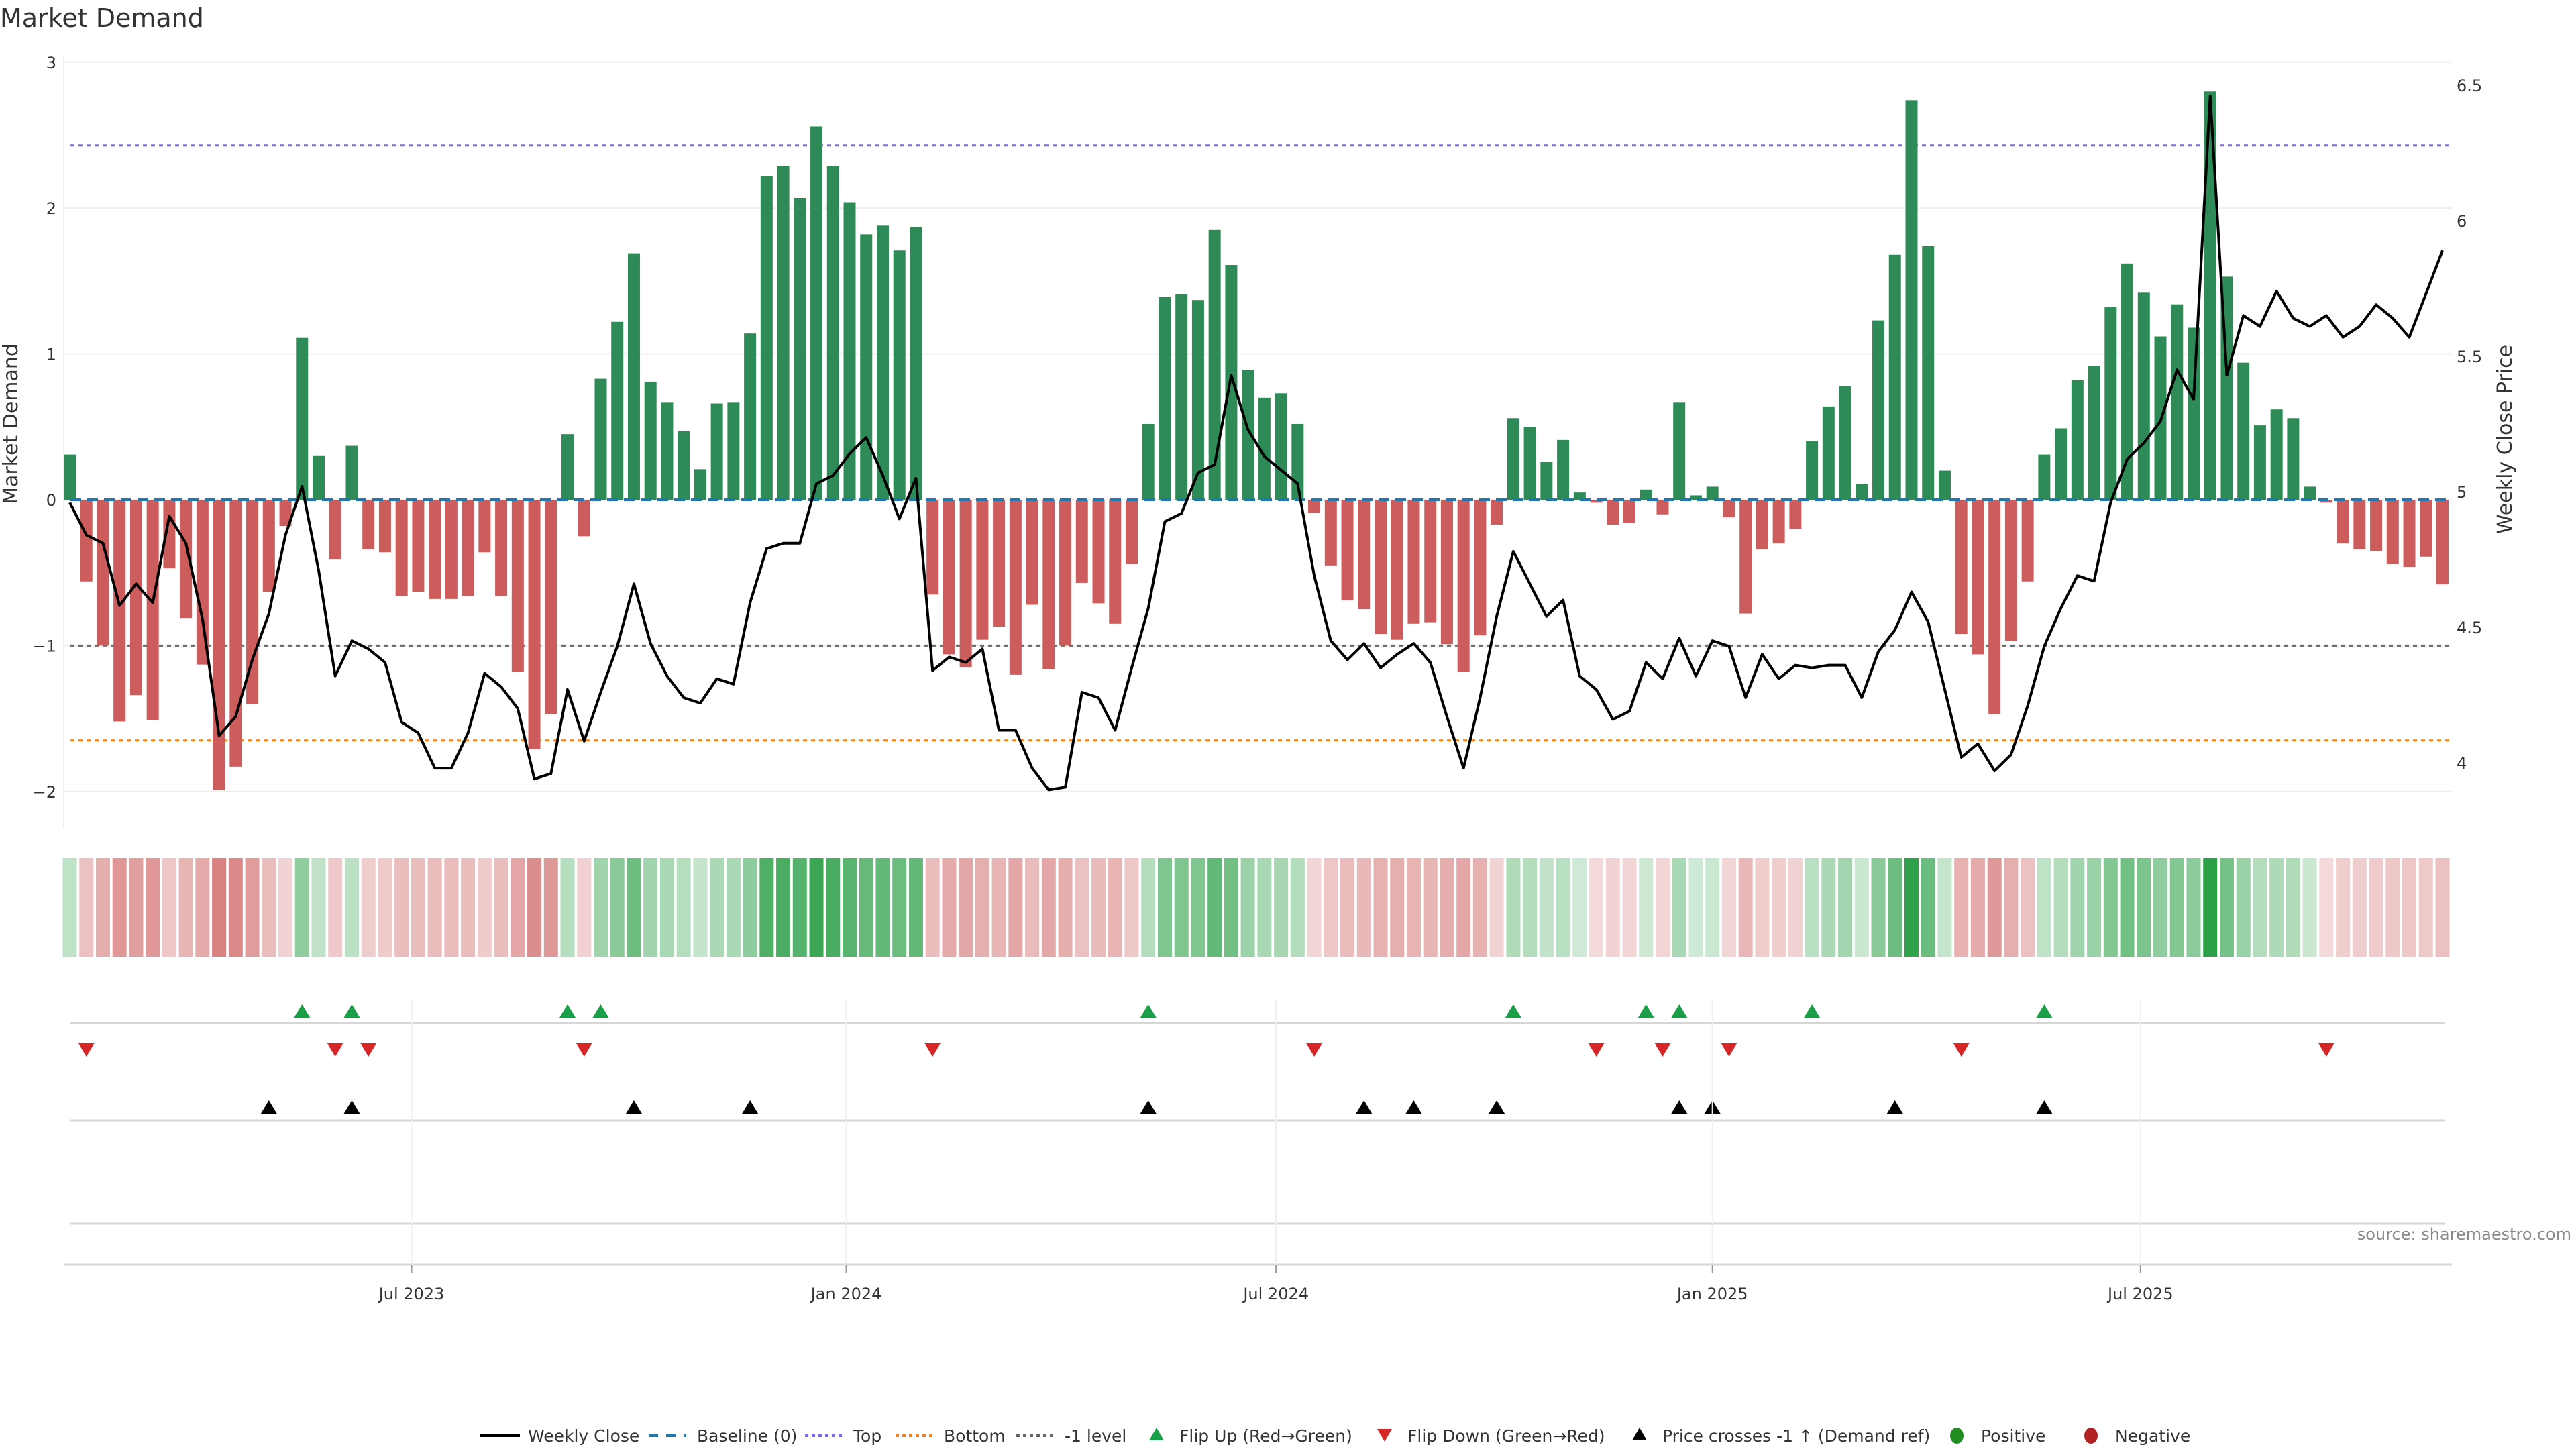 The image size is (2576, 1449). Describe the element at coordinates (2091, 1436) in the screenshot. I see `legend-swatch-circle` at that location.